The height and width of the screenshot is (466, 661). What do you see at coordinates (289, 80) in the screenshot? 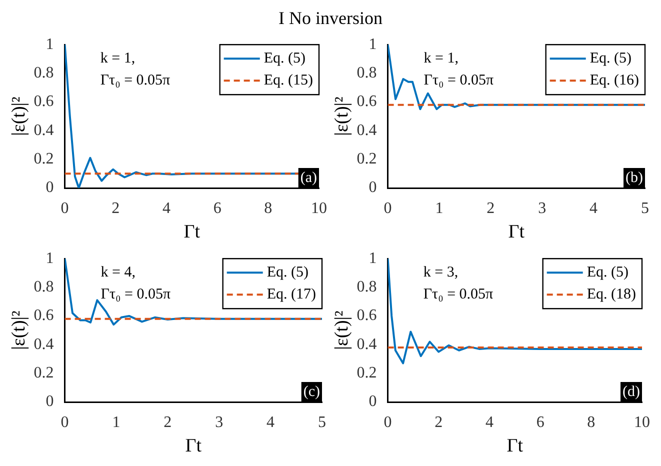
I see `legend-label: Eq. (15)` at bounding box center [289, 80].